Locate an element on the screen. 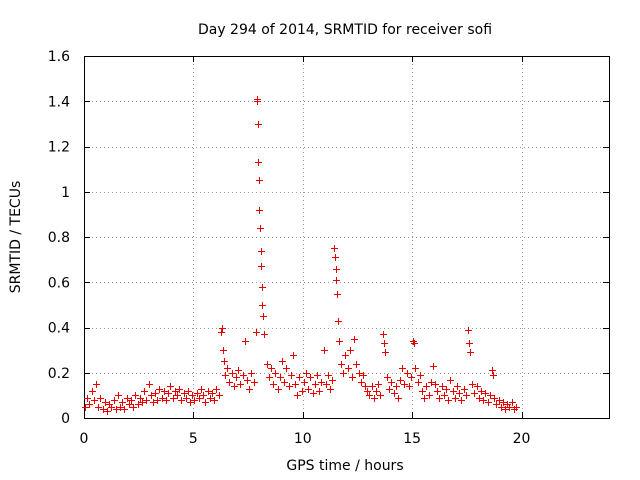 This screenshot has height=480, width=640. y-tick-label: 0.4 is located at coordinates (59, 329).